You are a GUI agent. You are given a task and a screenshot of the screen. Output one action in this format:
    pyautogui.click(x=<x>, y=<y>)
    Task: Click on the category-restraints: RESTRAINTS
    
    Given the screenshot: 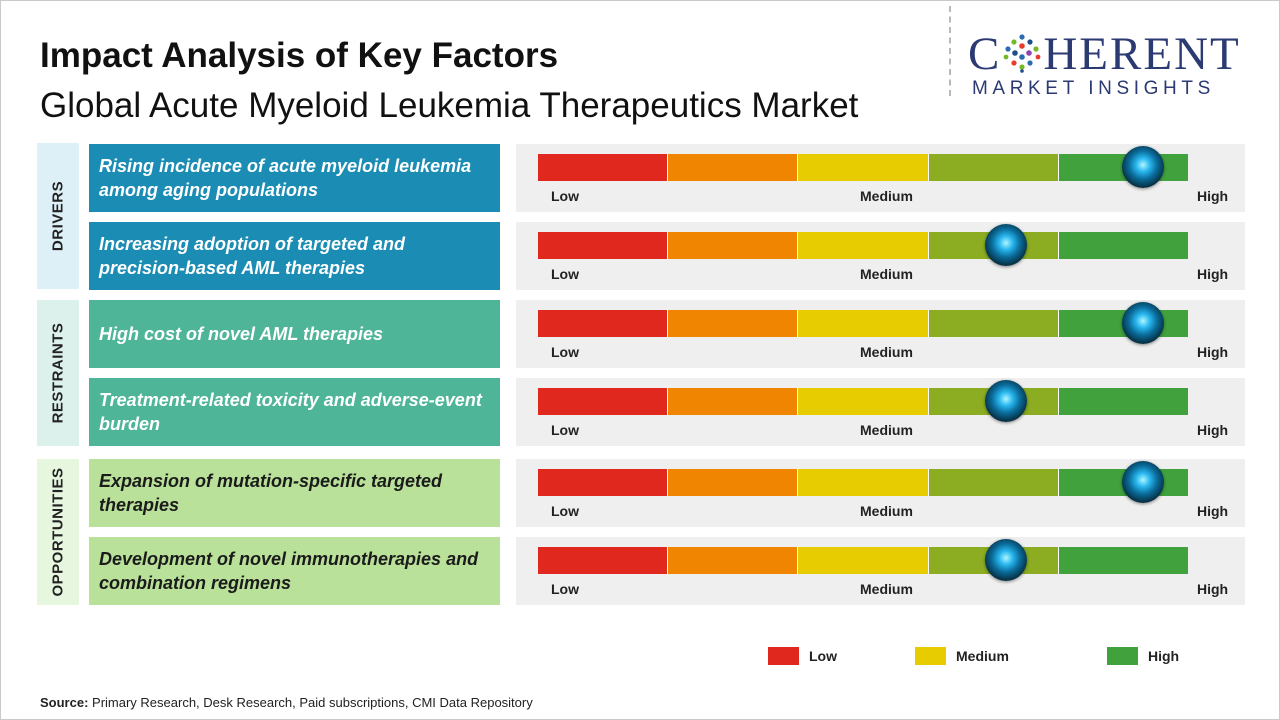 What is the action you would take?
    pyautogui.click(x=58, y=373)
    